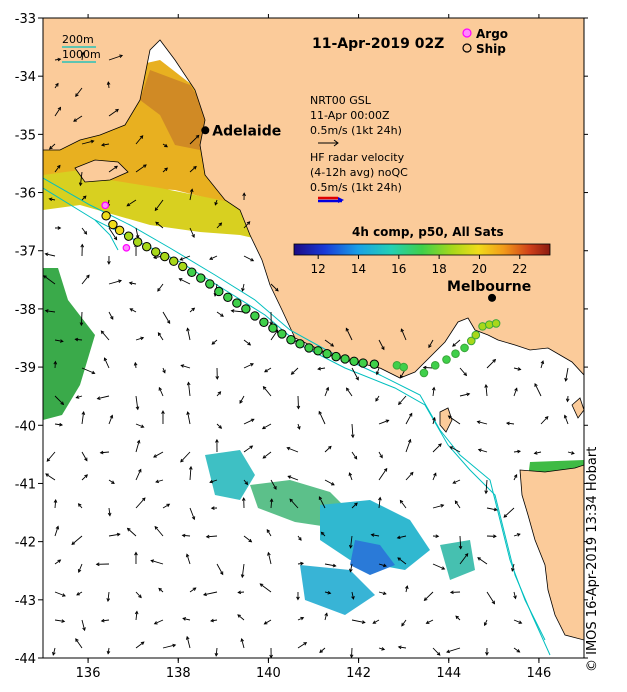  I want to click on colorbar-tick-label: 22, so click(519, 269).